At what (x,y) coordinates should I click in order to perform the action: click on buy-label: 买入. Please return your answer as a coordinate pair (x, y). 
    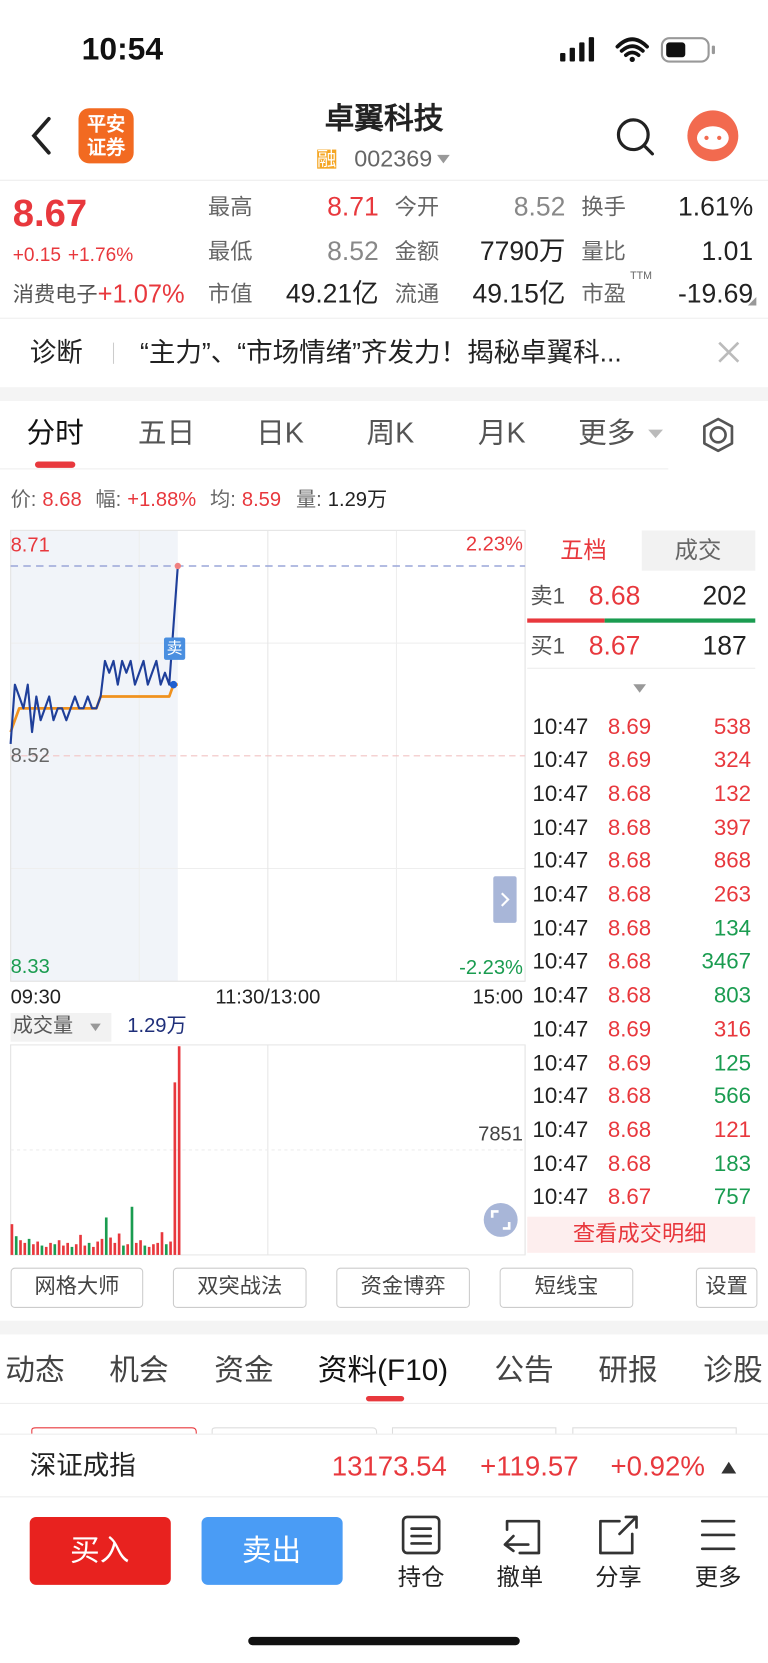
    Looking at the image, I should click on (99, 1550).